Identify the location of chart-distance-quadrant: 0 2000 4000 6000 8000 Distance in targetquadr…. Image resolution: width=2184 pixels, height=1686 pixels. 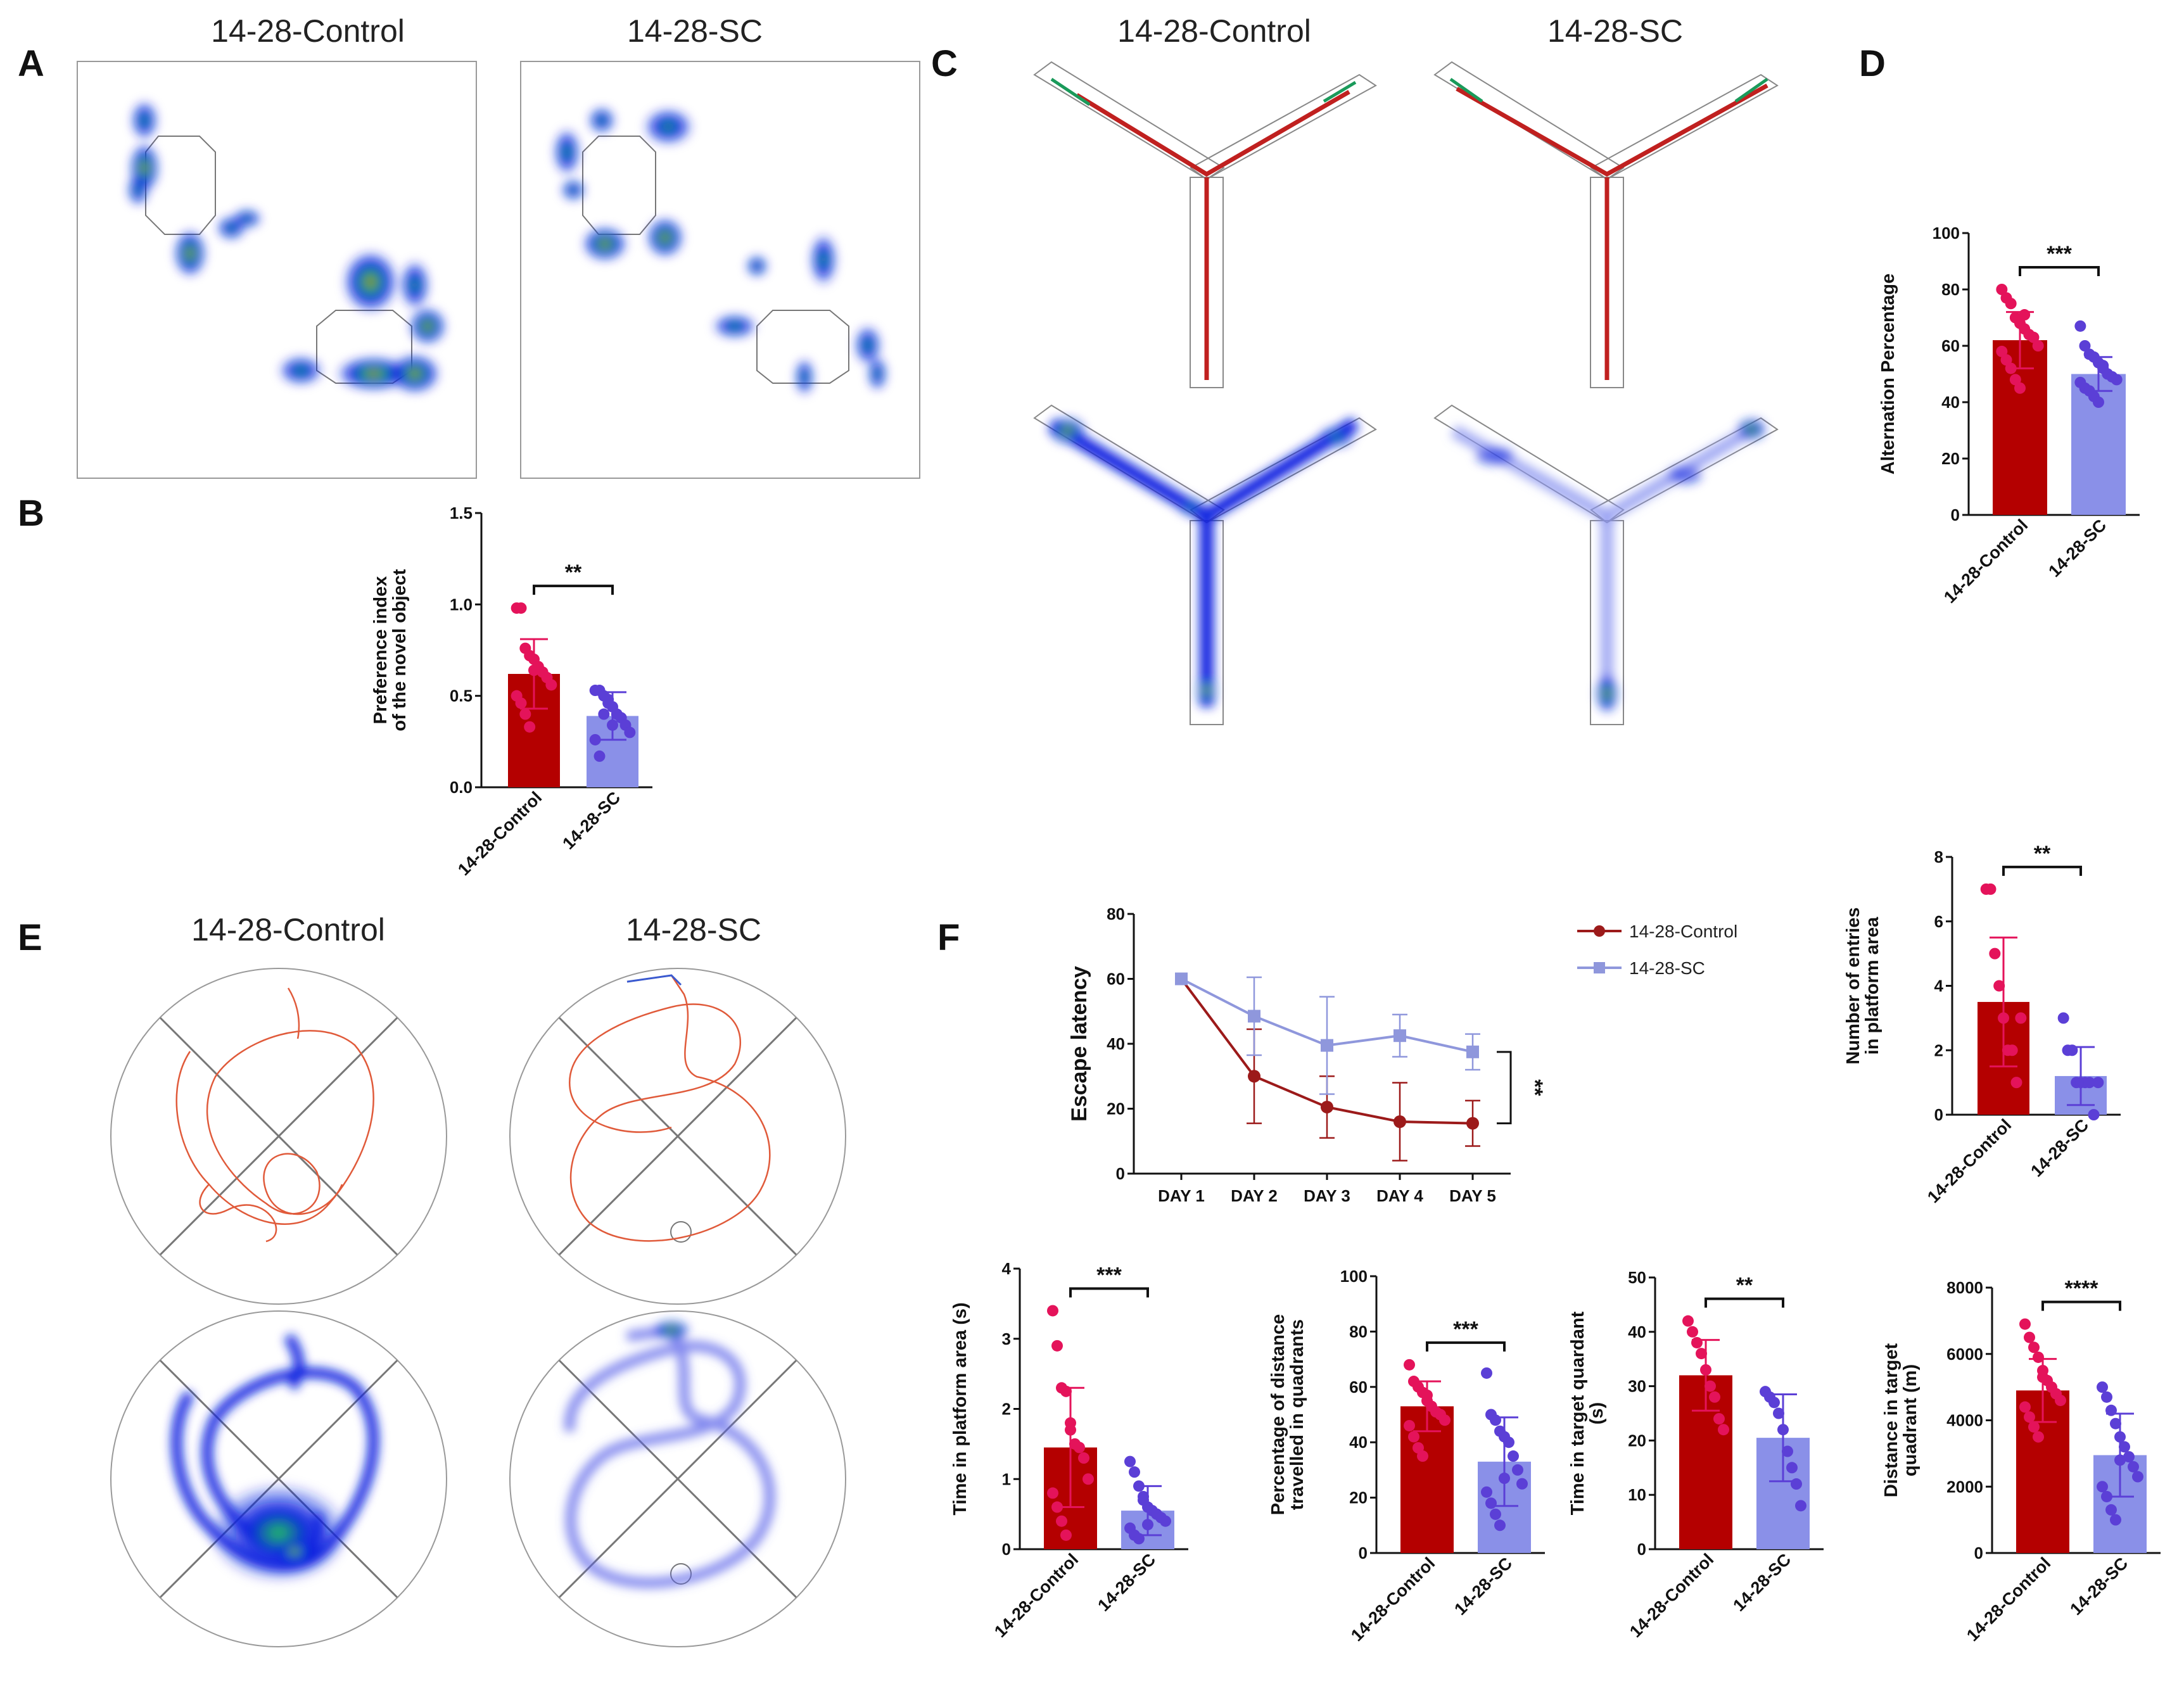
(2021, 1461).